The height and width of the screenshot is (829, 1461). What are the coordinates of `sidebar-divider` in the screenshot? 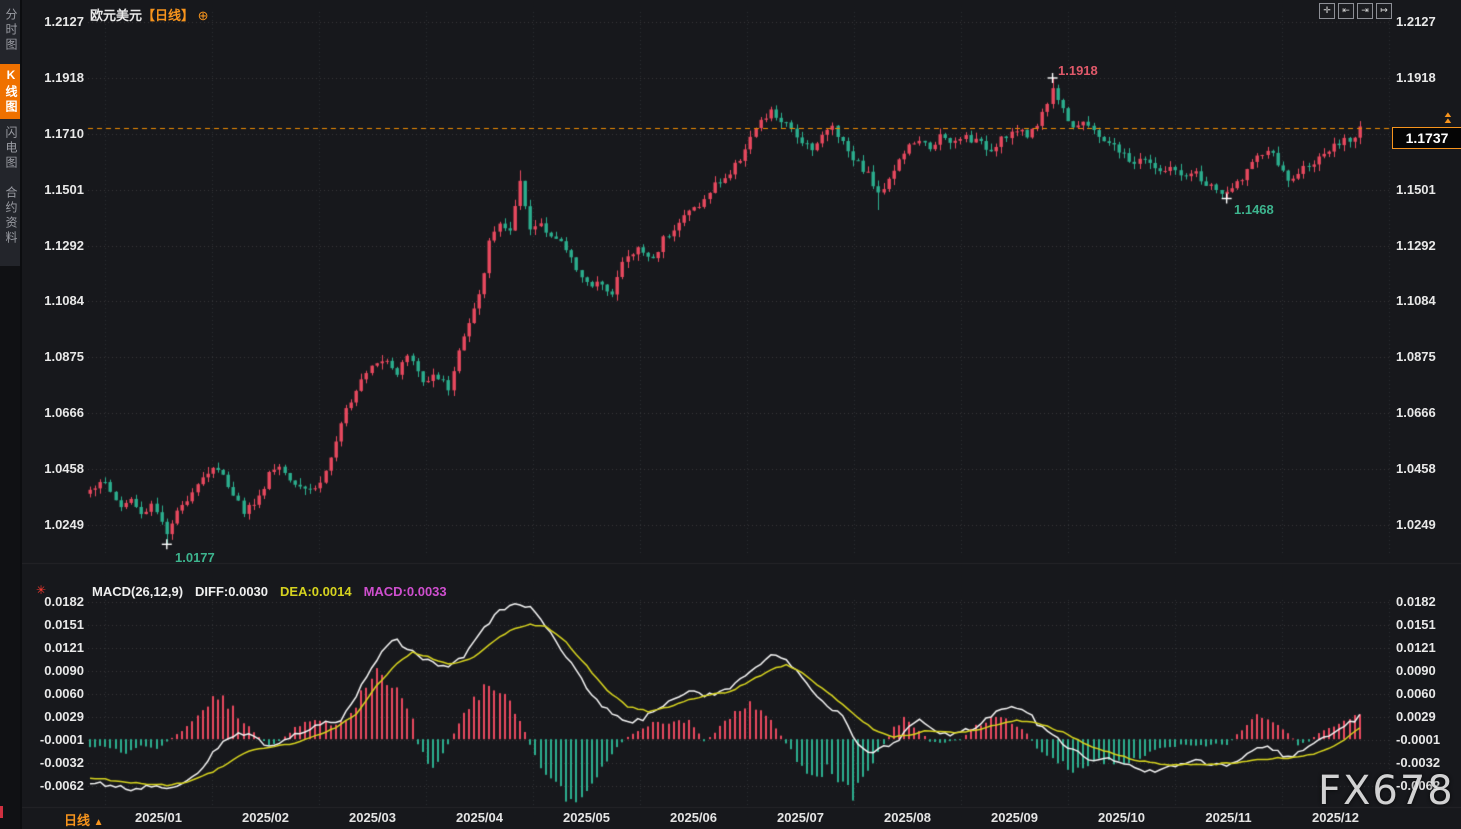 It's located at (21, 414).